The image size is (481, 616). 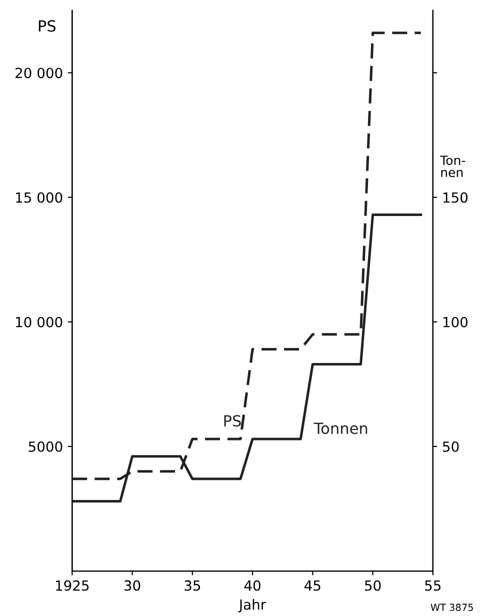 I want to click on y2-tick-label: 150, so click(x=455, y=197).